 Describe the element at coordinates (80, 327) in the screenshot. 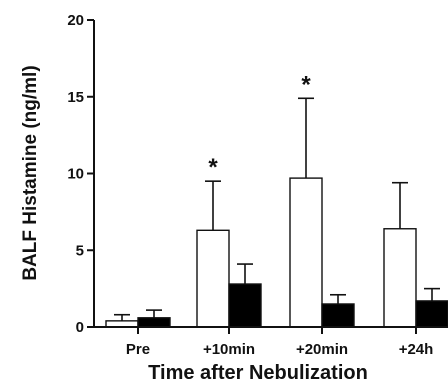

I see `y-tick-label: 0` at that location.